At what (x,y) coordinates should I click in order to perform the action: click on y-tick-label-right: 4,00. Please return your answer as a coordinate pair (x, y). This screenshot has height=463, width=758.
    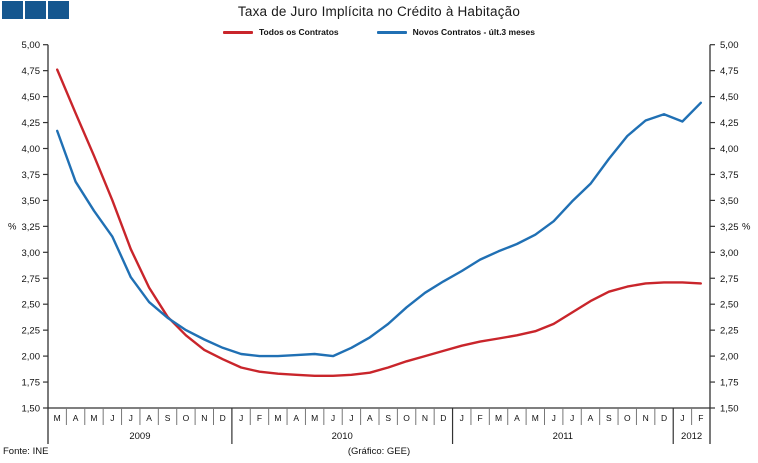
    Looking at the image, I should click on (729, 149).